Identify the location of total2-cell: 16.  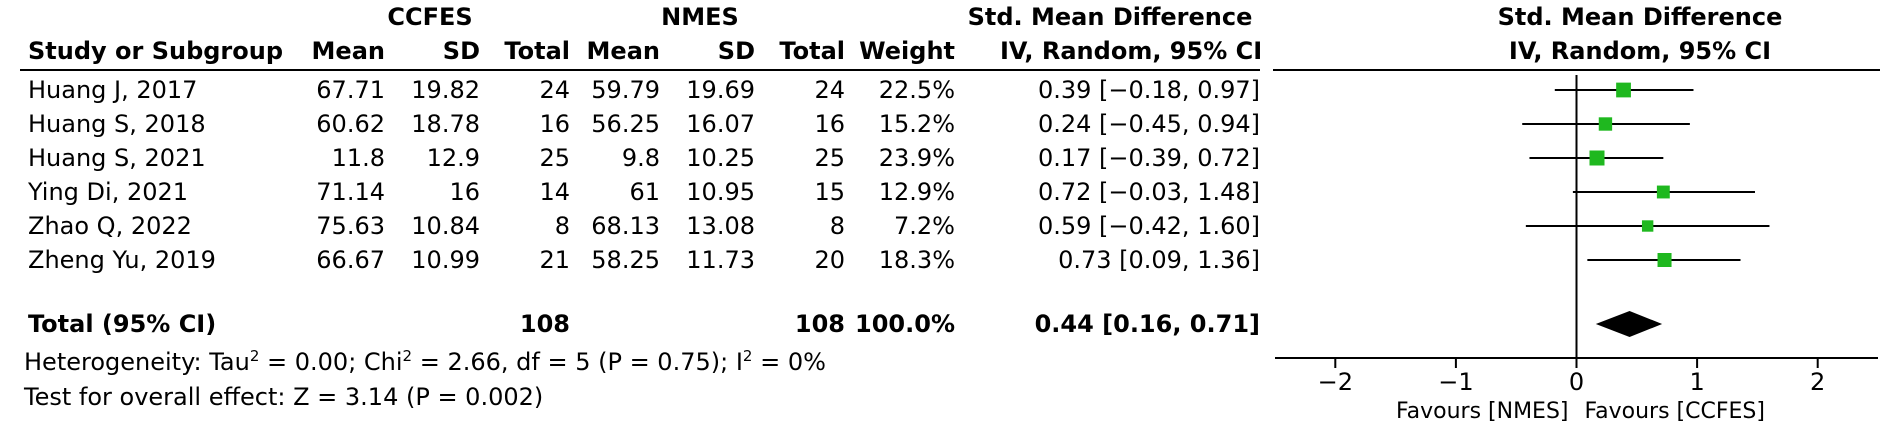
(829, 124).